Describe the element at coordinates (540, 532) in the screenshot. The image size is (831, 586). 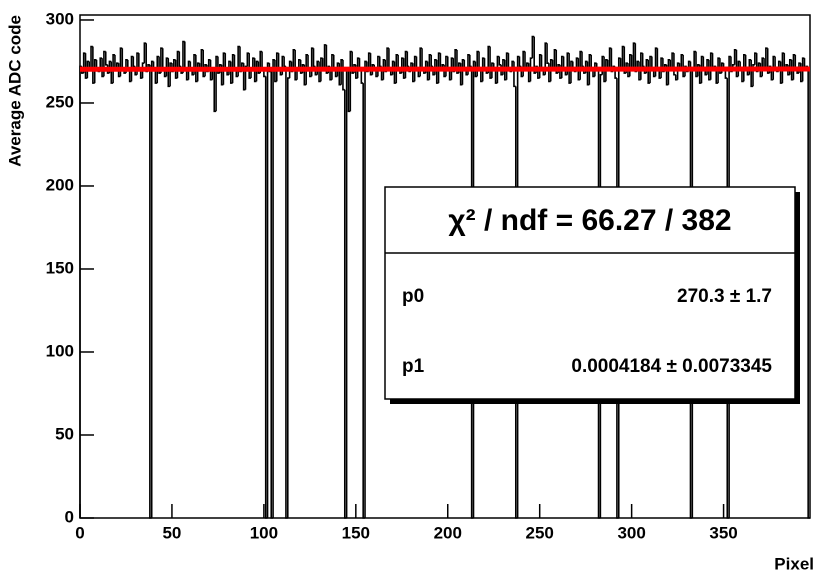
I see `x-tick-label: 250` at that location.